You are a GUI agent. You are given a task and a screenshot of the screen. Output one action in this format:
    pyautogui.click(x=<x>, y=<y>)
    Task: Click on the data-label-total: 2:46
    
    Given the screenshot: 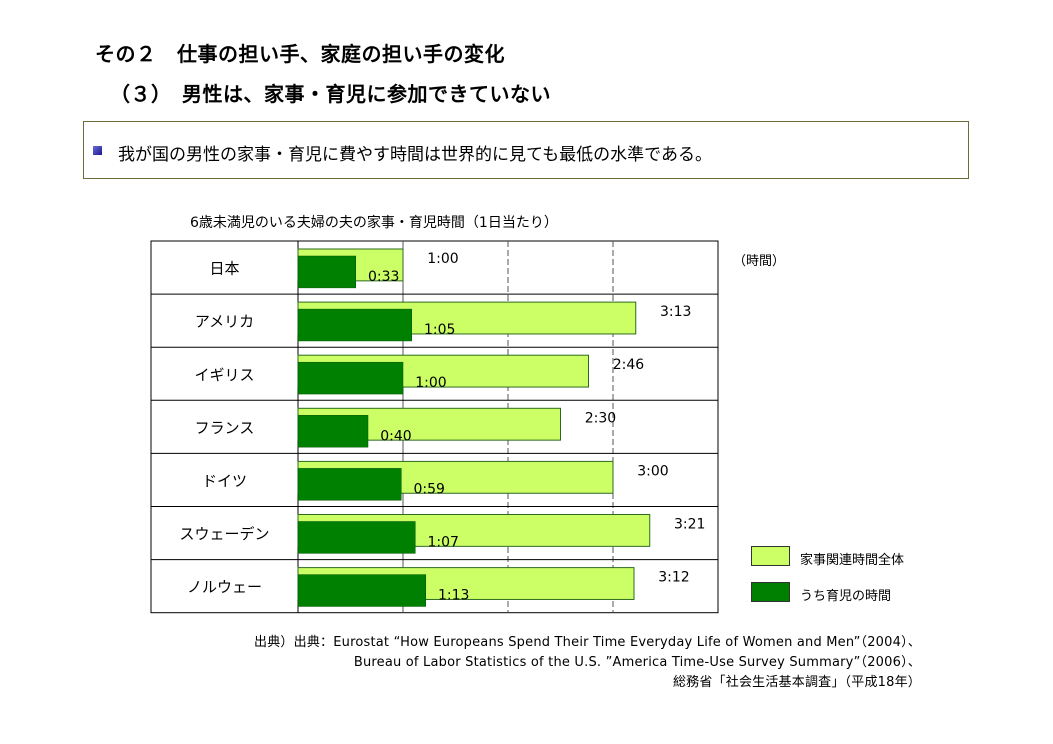 What is the action you would take?
    pyautogui.click(x=629, y=365)
    